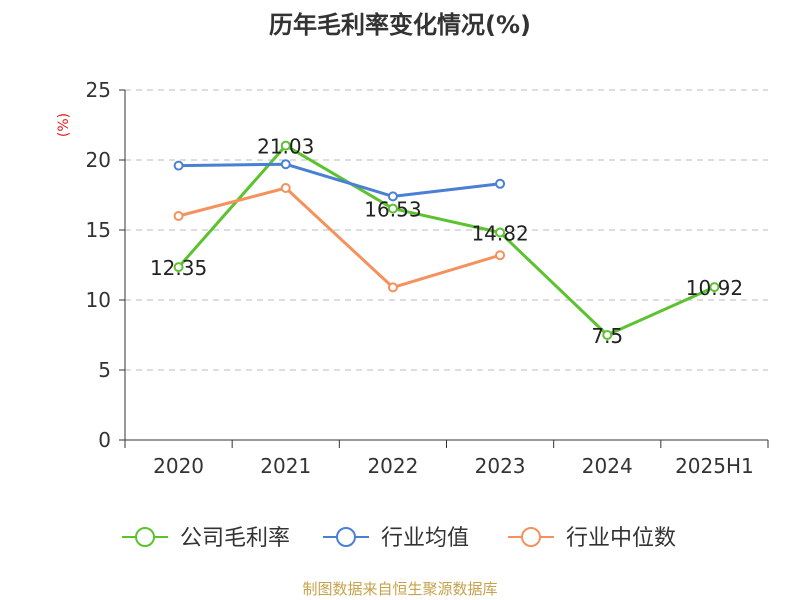 The width and height of the screenshot is (800, 600). I want to click on data-source-note: 制图数据来自恒生聚源数据库, so click(400, 589).